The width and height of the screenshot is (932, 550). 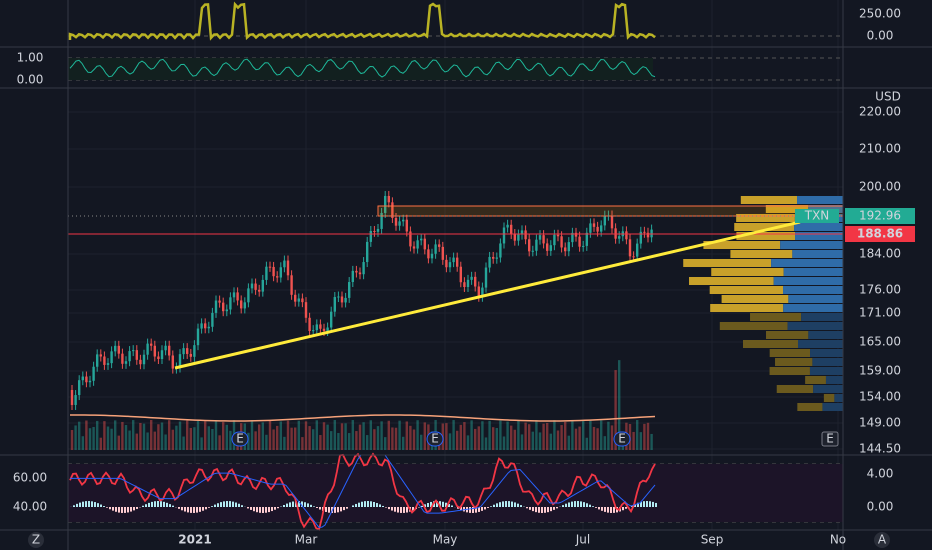 I want to click on time-label: No, so click(x=838, y=540).